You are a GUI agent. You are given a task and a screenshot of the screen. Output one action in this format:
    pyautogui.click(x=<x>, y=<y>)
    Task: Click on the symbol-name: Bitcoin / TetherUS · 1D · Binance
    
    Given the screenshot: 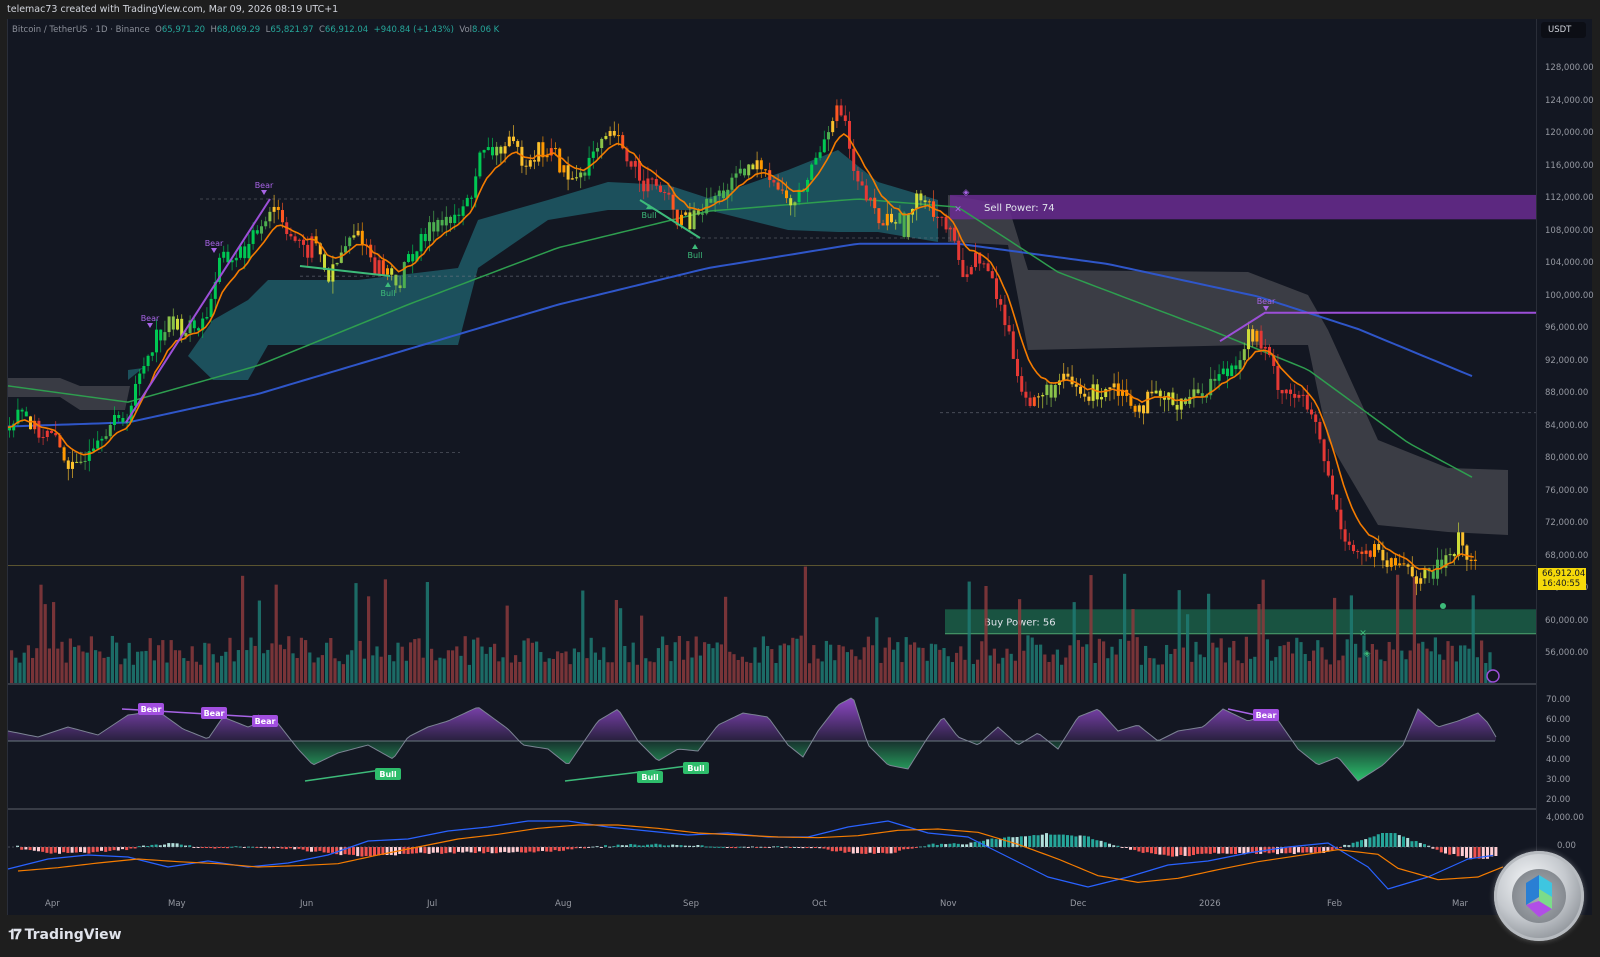 What is the action you would take?
    pyautogui.click(x=81, y=30)
    